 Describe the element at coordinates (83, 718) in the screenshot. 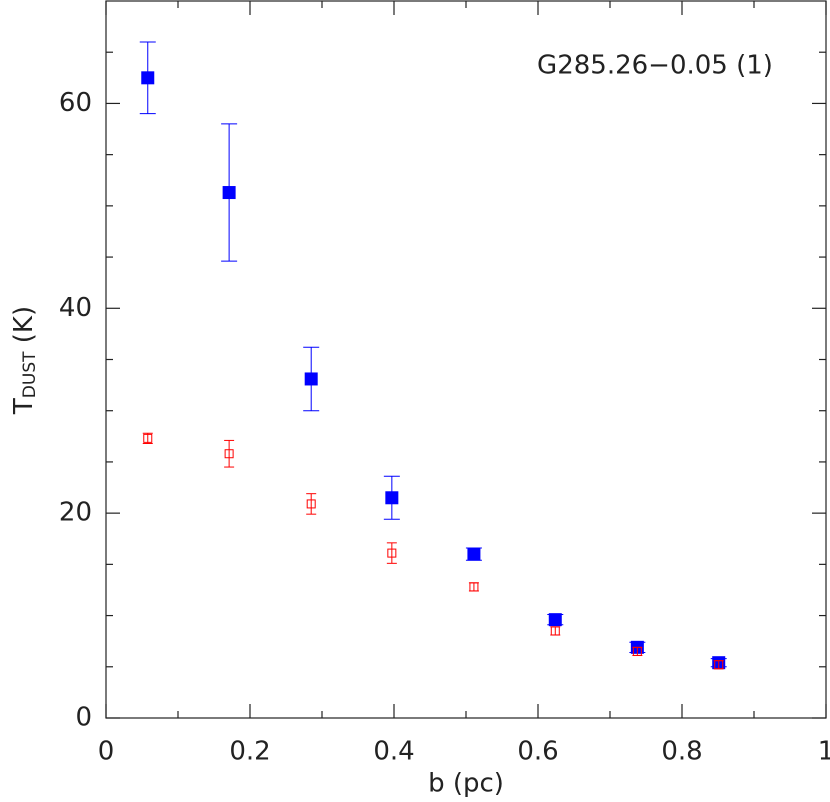

I see `y-tick-label: 0` at that location.